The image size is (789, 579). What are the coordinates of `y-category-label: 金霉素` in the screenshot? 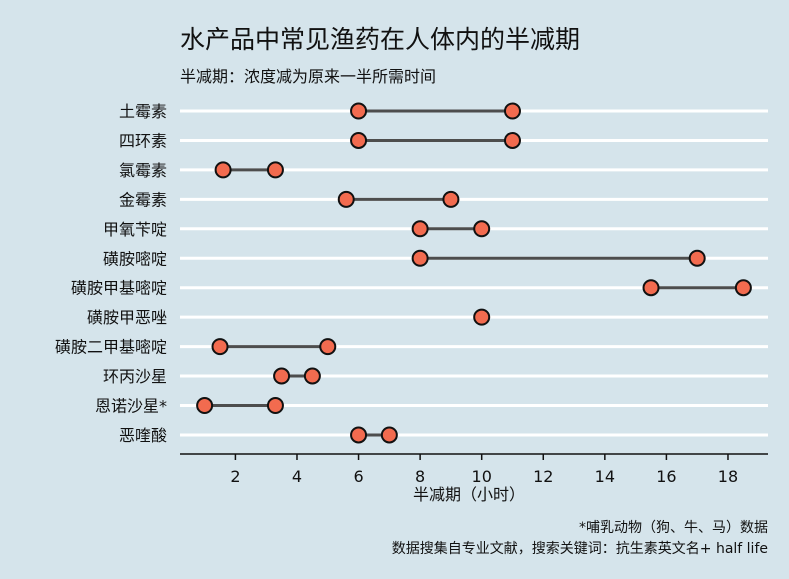 It's located at (143, 199).